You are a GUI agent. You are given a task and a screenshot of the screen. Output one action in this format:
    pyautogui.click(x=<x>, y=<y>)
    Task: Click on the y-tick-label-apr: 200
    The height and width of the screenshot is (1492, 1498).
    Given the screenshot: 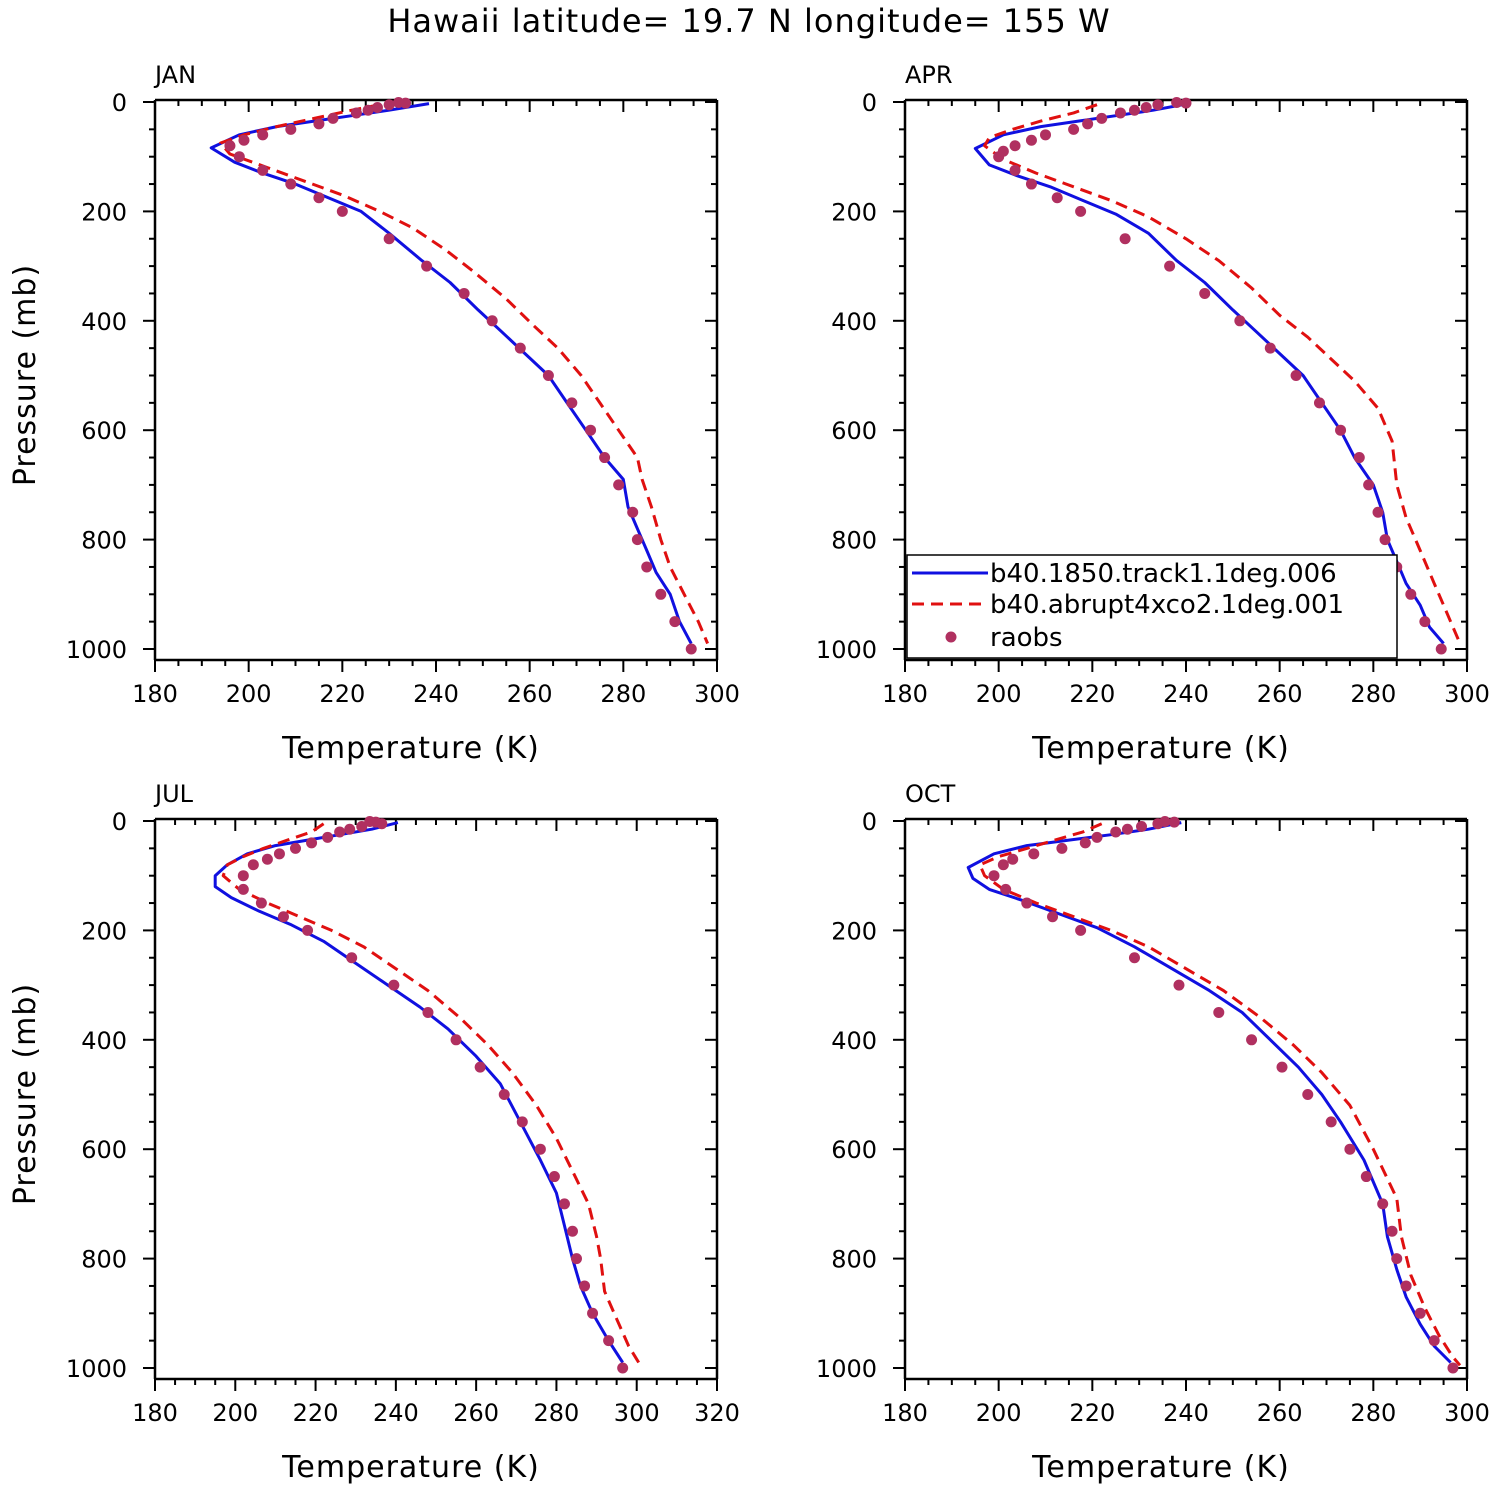 What is the action you would take?
    pyautogui.click(x=854, y=212)
    